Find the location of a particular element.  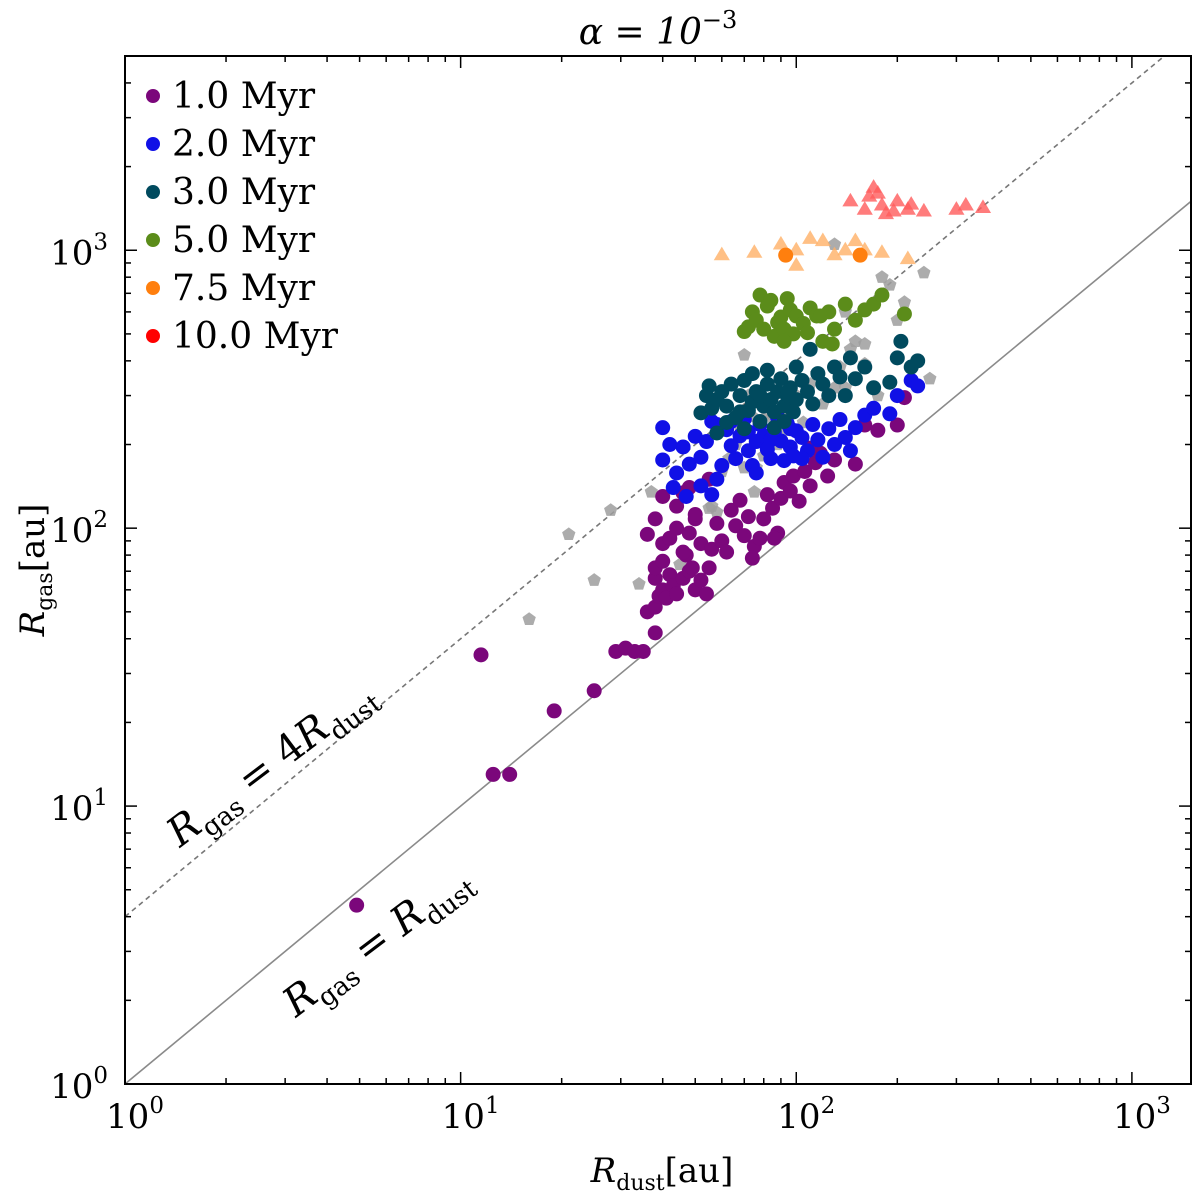

y-tick-label-2: 10² is located at coordinates (79, 529).